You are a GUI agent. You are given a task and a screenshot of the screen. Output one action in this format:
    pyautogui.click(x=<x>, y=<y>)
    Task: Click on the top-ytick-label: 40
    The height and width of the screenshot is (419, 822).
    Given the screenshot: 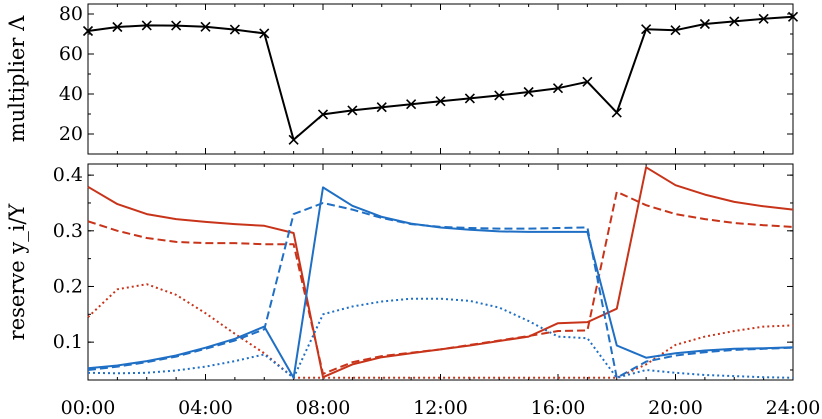 What is the action you would take?
    pyautogui.click(x=71, y=94)
    